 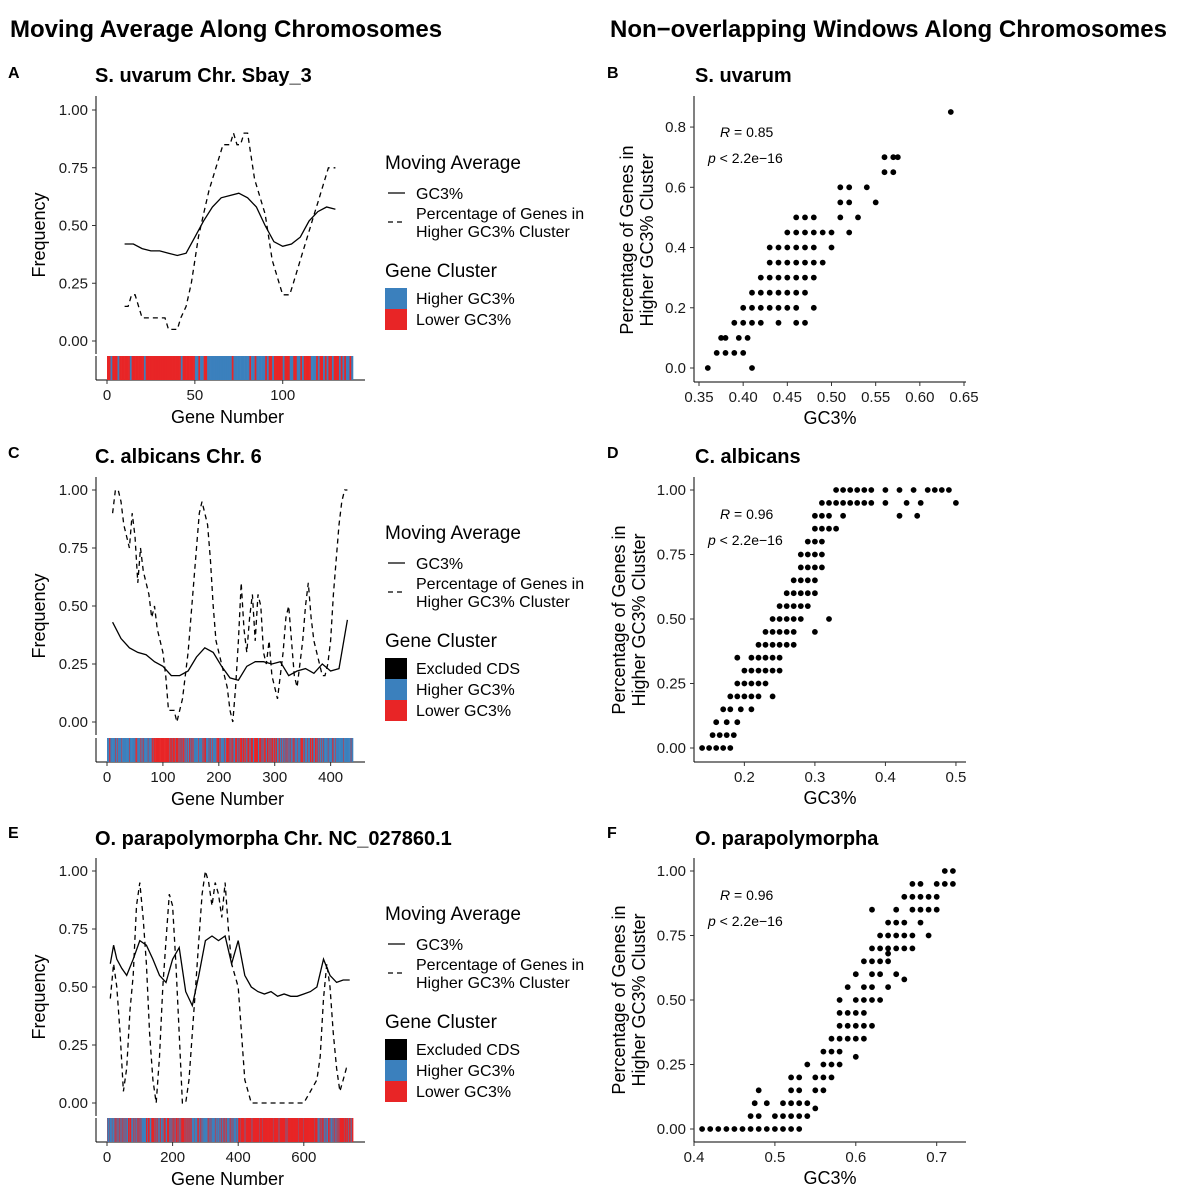 I want to click on y-tick-label: 1.00, so click(x=73, y=871).